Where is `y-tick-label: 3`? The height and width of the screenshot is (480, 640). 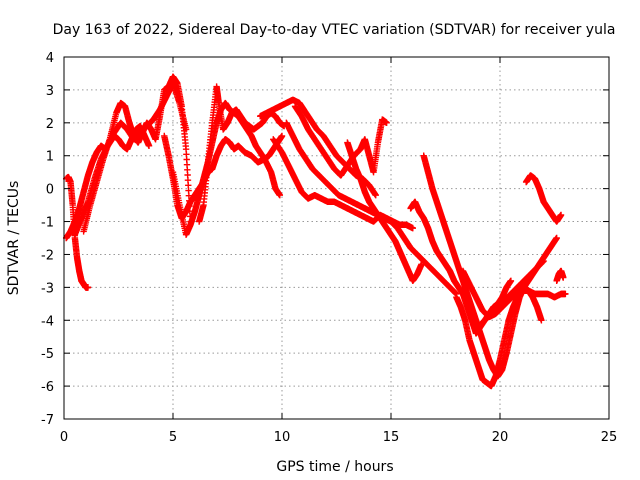
y-tick-label: 3 is located at coordinates (50, 91).